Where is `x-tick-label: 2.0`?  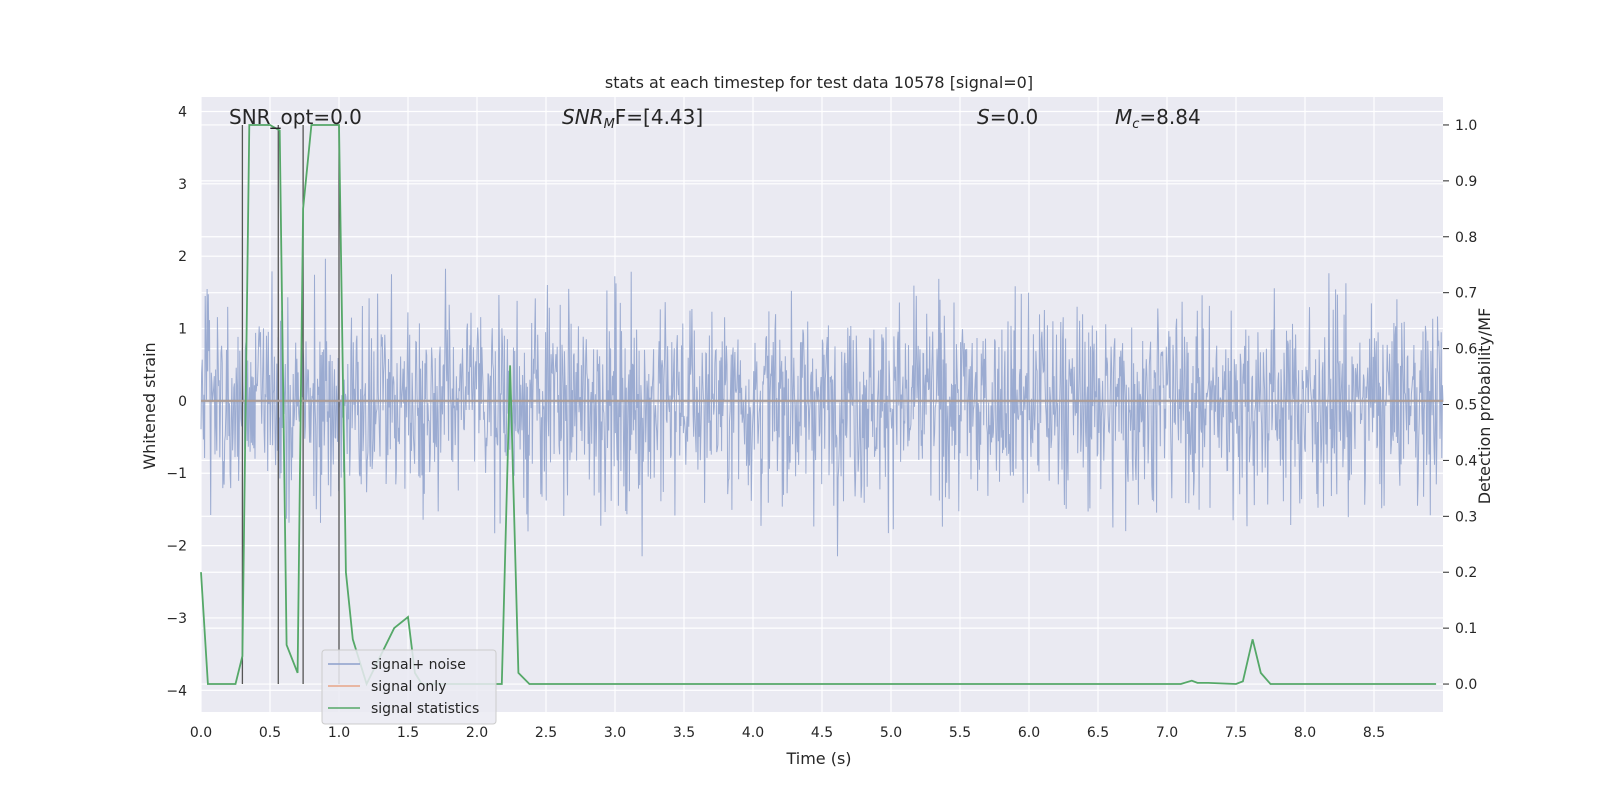 x-tick-label: 2.0 is located at coordinates (477, 733).